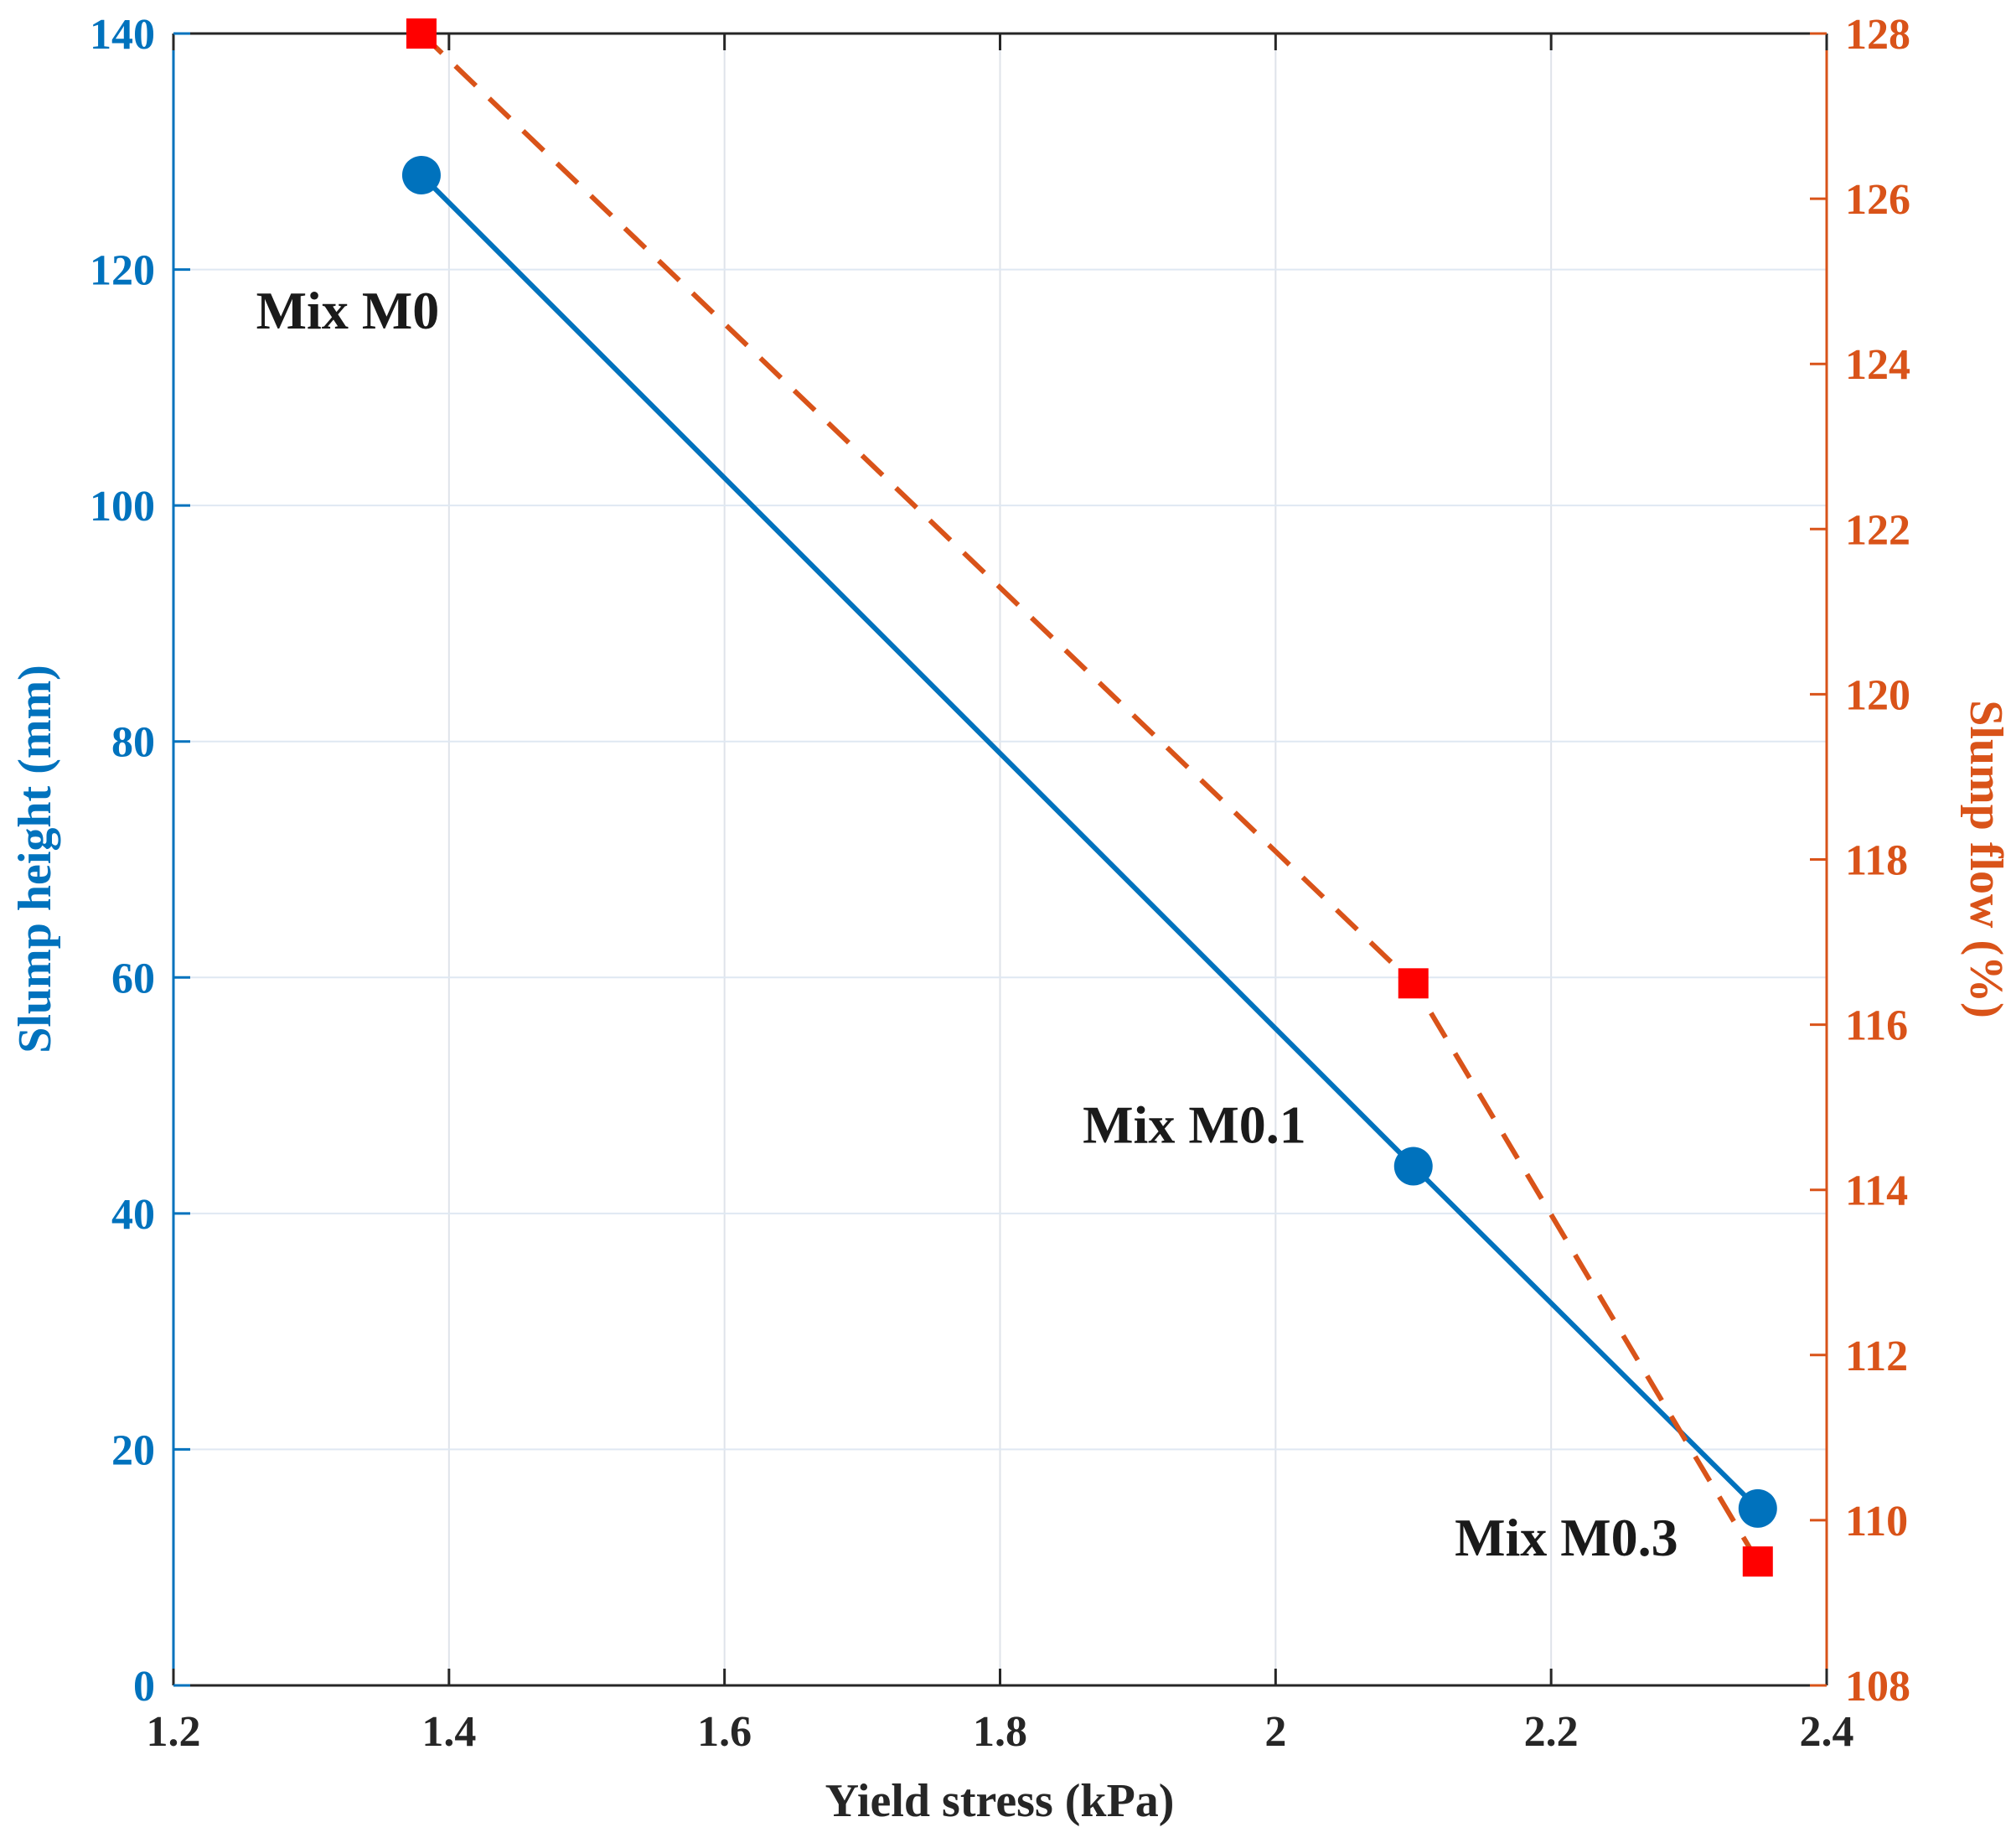 The image size is (2011, 1848). Describe the element at coordinates (133, 743) in the screenshot. I see `y-left-tick-label: 80` at that location.